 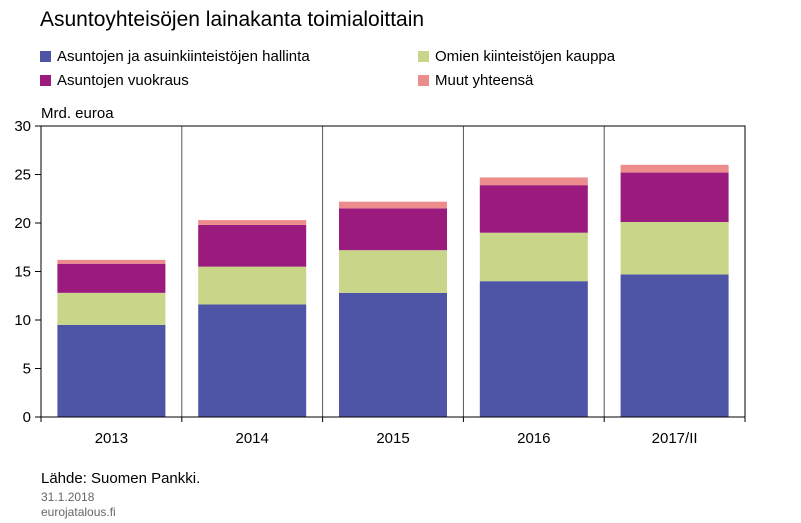 I want to click on legend-item-hallinta: Asuntojen ja asuinkiinteistöjen hallinta, so click(x=175, y=56).